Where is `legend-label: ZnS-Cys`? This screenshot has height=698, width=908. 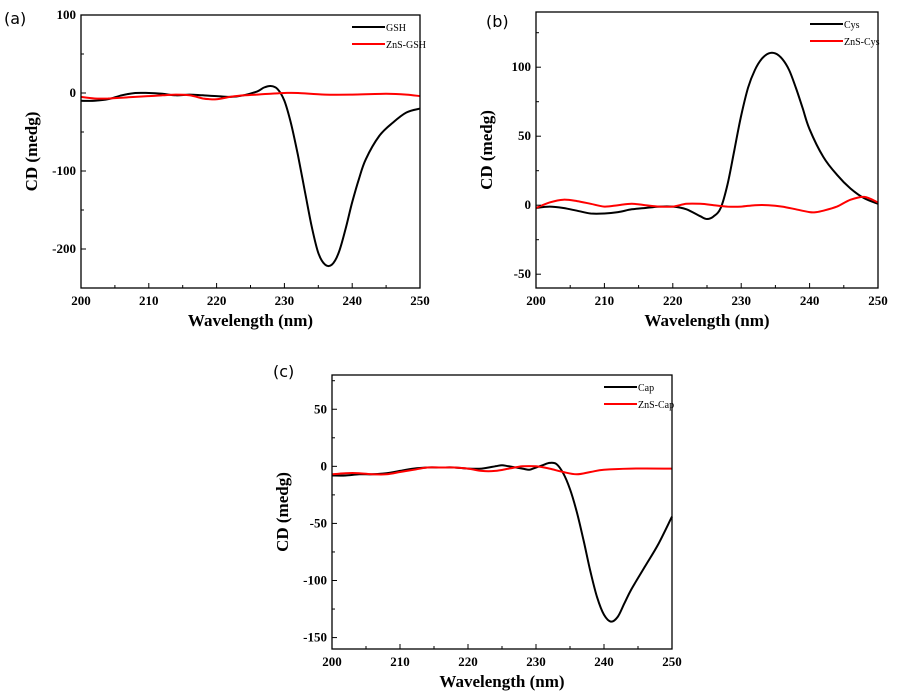 legend-label: ZnS-Cys is located at coordinates (862, 42).